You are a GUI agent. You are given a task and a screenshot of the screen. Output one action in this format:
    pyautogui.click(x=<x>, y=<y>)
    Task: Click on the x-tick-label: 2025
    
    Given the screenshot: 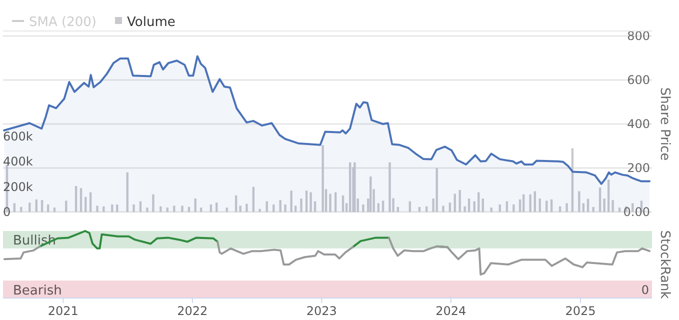 What is the action you would take?
    pyautogui.click(x=580, y=311)
    